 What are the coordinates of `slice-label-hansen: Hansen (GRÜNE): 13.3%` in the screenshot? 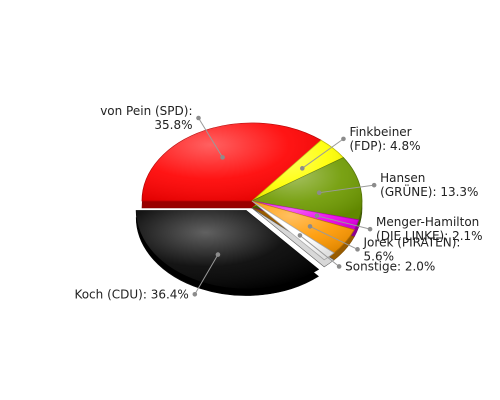 It's located at (429, 185).